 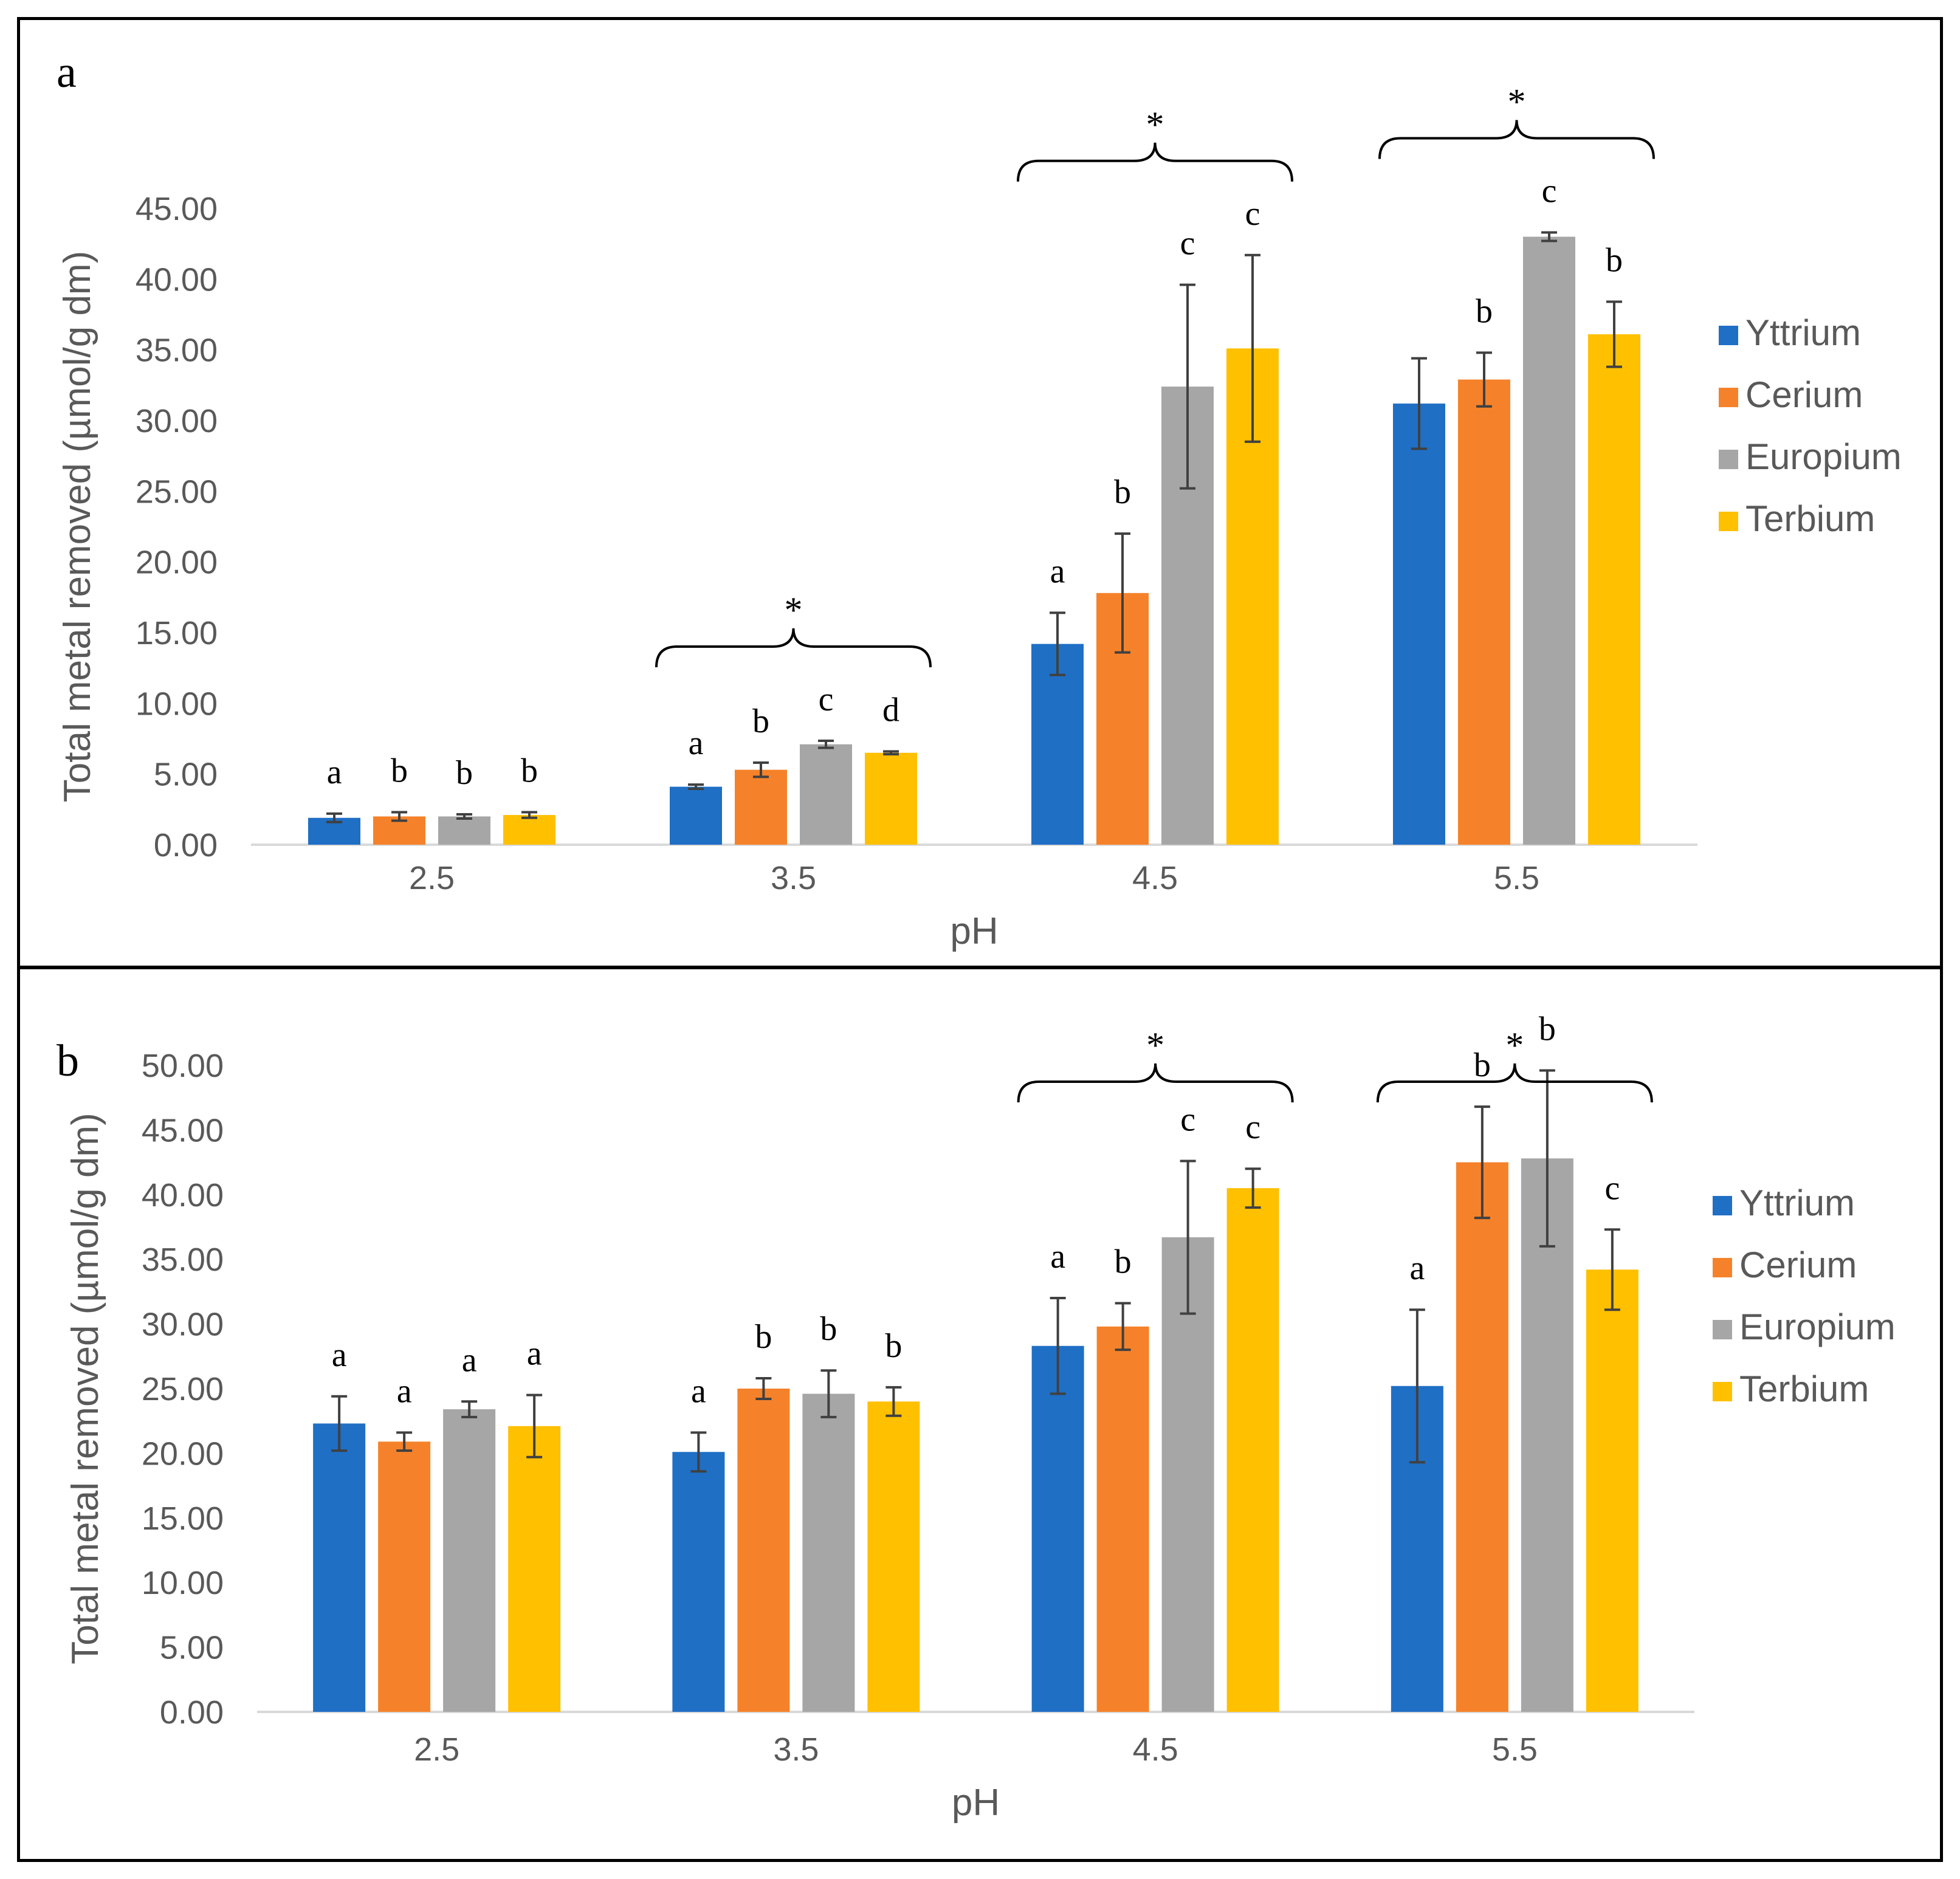 I want to click on panel-label: b, so click(x=68, y=1061).